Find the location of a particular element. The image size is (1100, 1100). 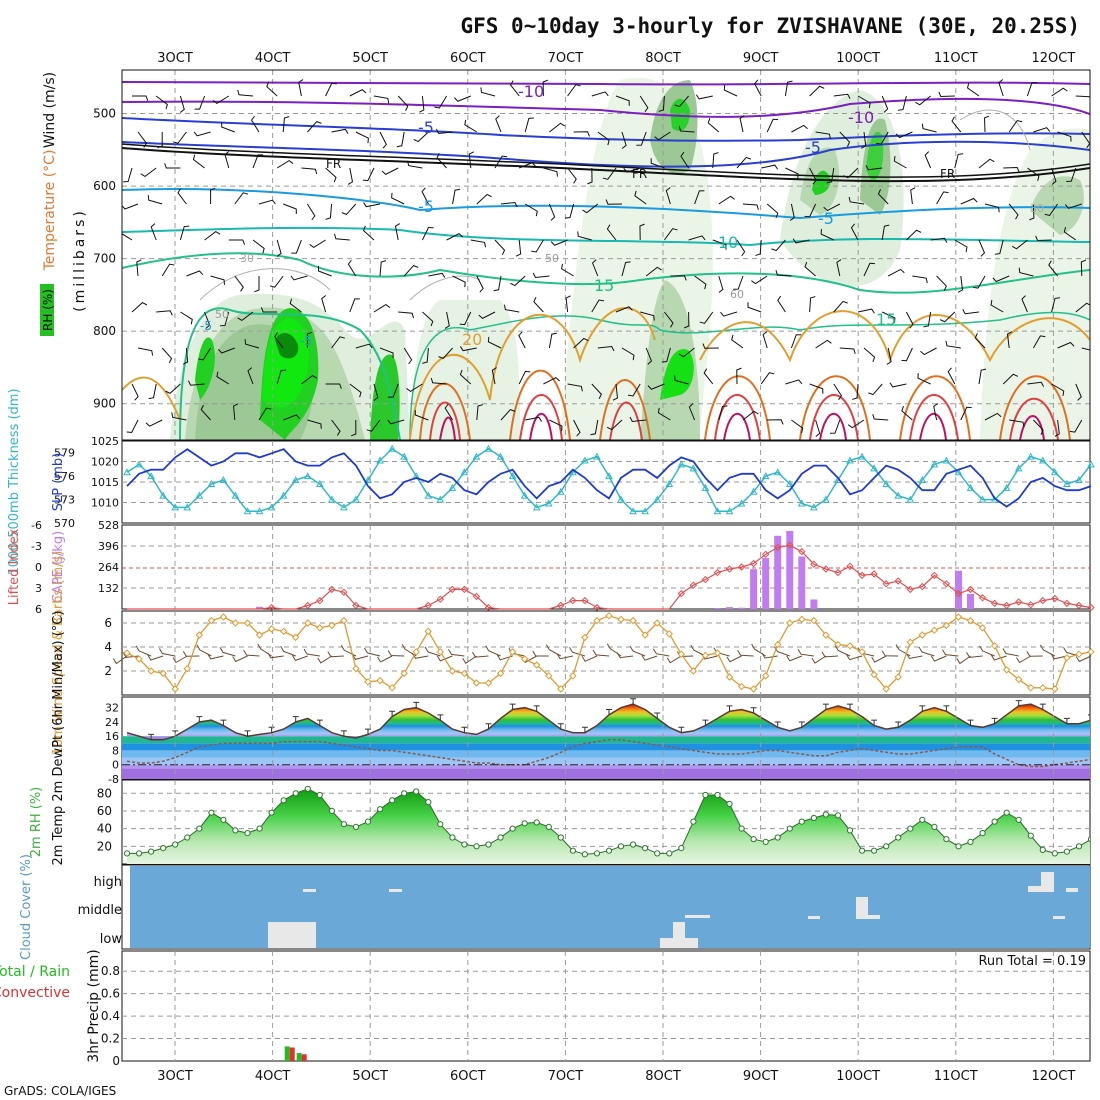

cape-bar is located at coordinates (766, 583).